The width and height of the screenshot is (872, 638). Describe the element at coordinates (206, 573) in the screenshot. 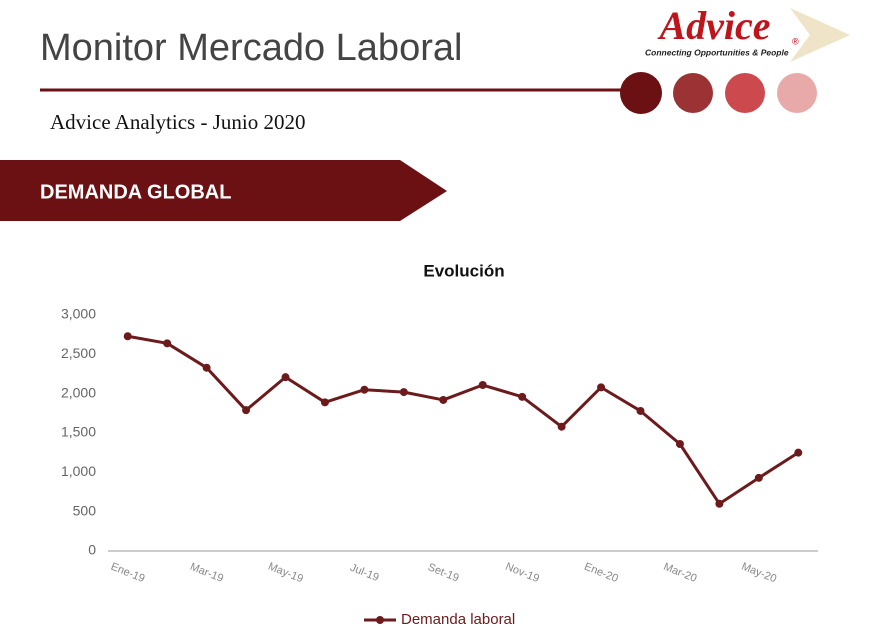

I see `x-tick-label: Mar-19` at that location.